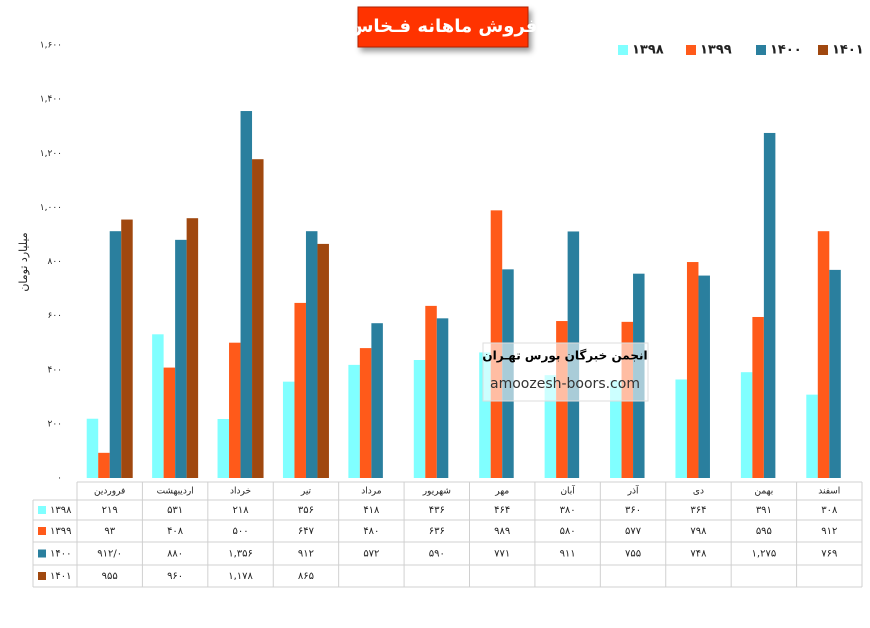  What do you see at coordinates (829, 492) in the screenshot?
I see `x-tick-label: اسفند` at bounding box center [829, 492].